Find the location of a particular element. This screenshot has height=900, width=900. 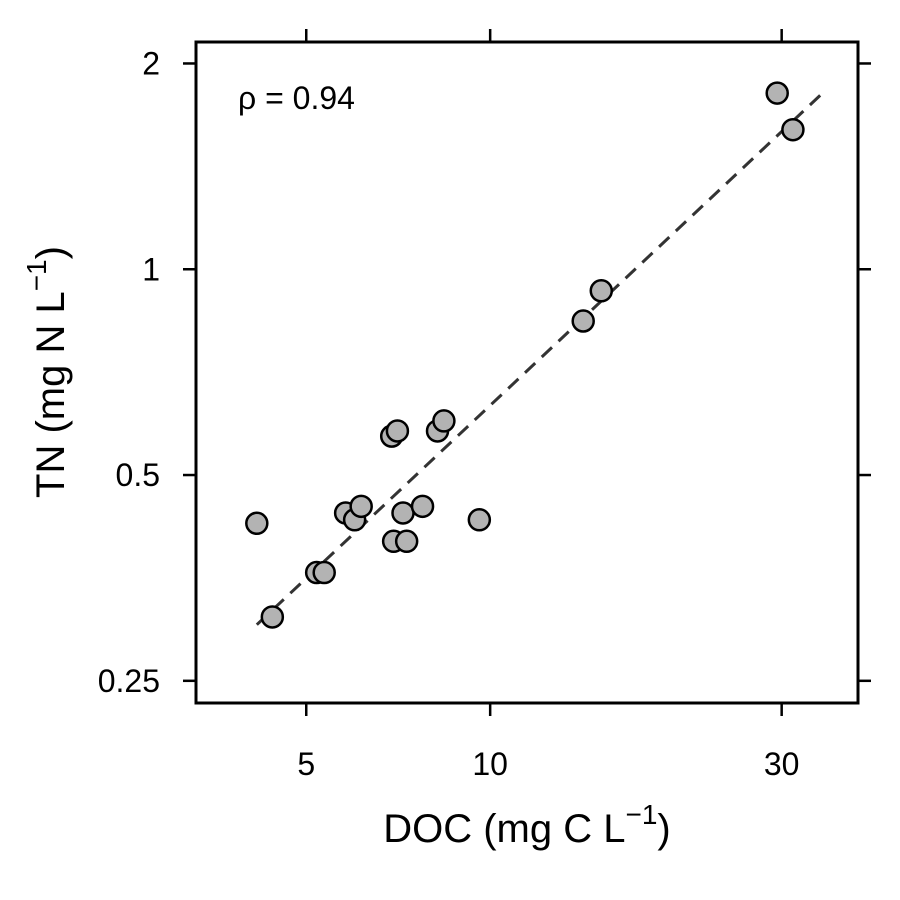

y-tick-label: 0.25 is located at coordinates (129, 681).